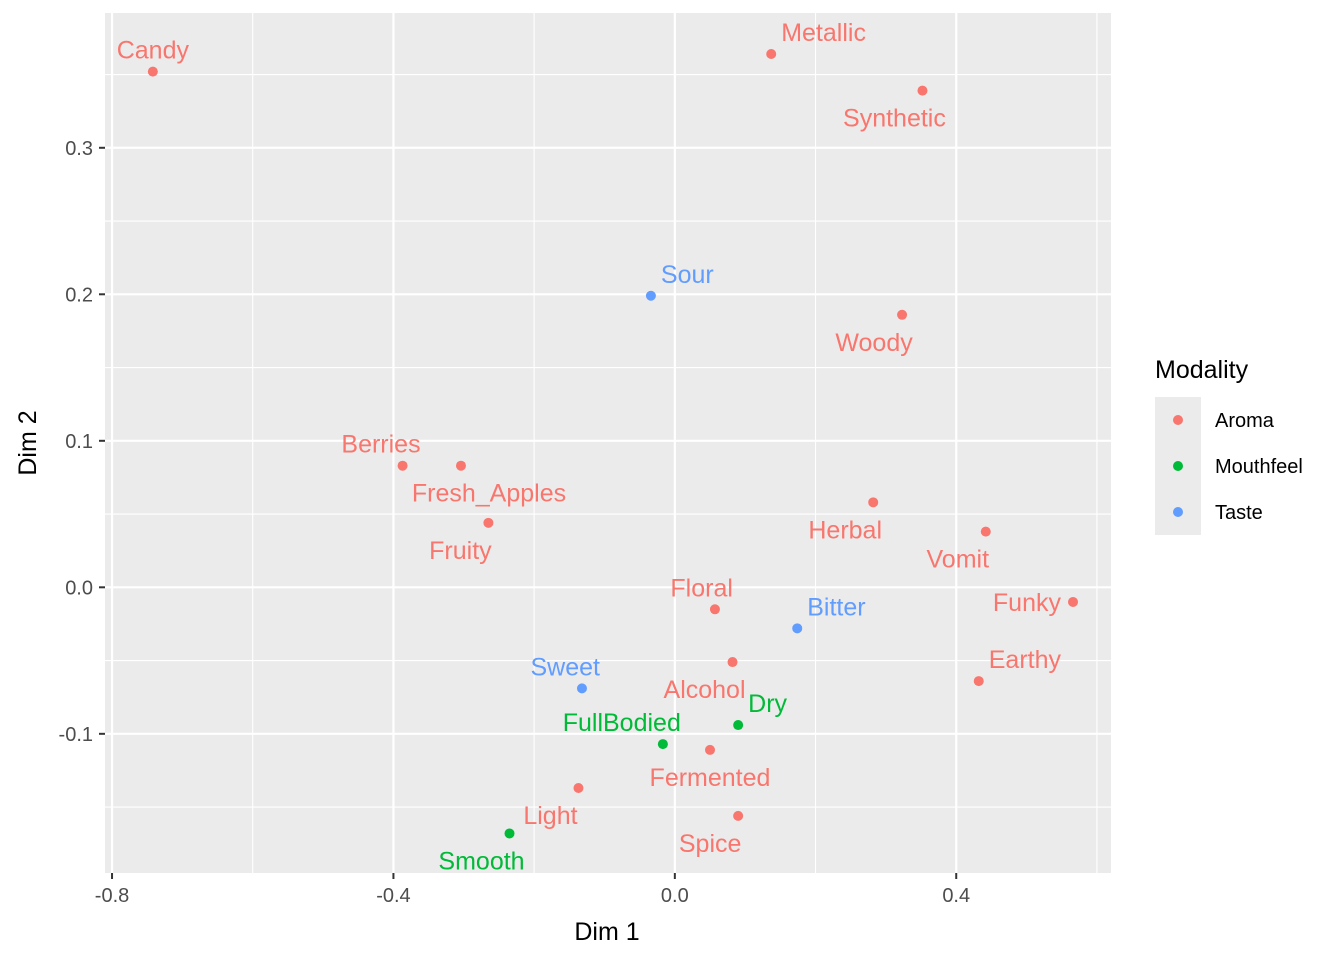  Describe the element at coordinates (738, 815) in the screenshot. I see `point-spice` at that location.